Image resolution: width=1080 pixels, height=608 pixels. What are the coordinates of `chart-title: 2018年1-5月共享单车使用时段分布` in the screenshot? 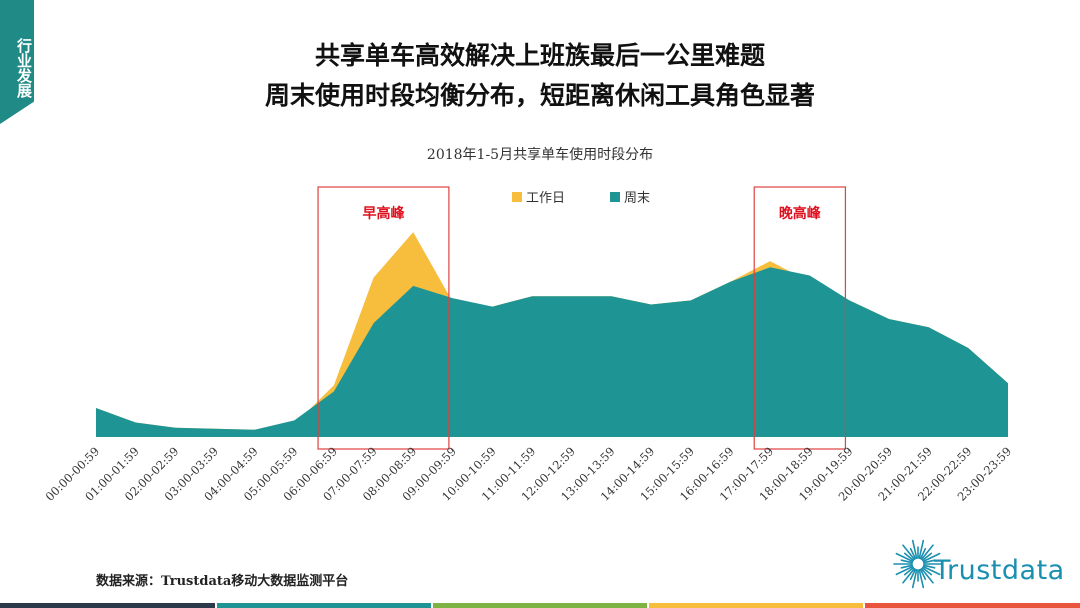 It's located at (540, 155).